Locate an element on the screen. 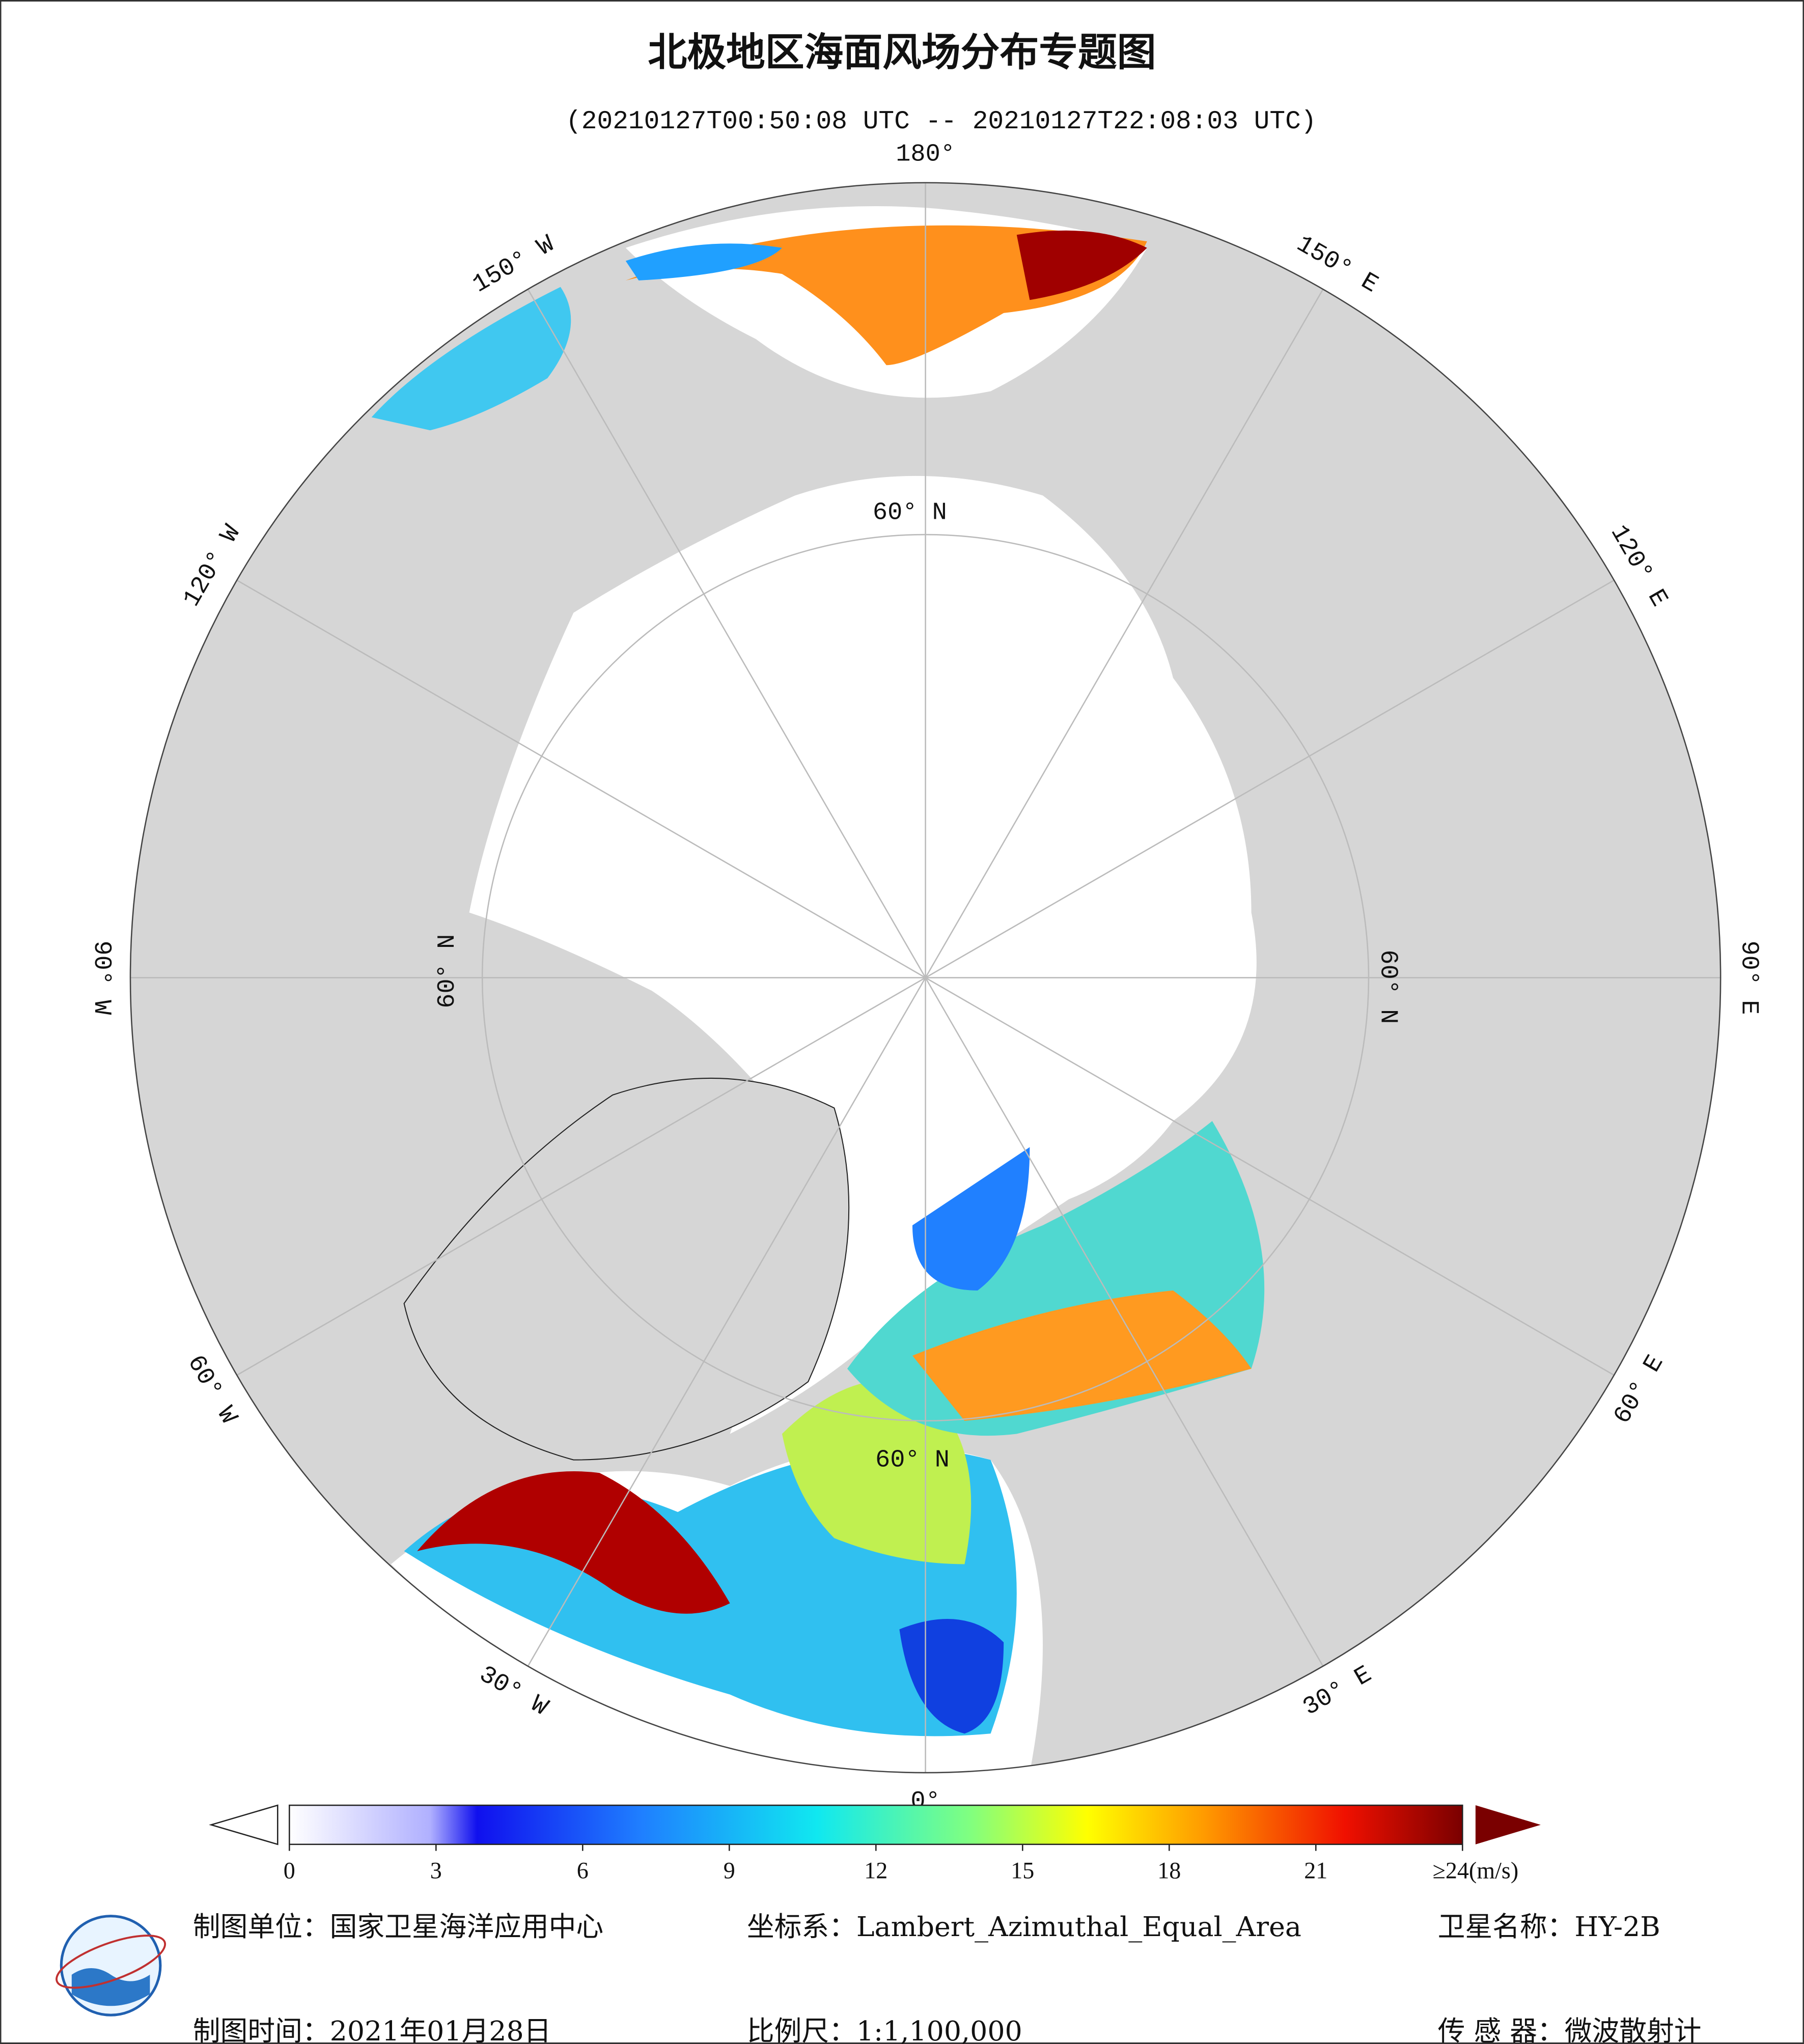 The image size is (1804, 2044). colorbar-tick-label: 9 is located at coordinates (729, 1871).